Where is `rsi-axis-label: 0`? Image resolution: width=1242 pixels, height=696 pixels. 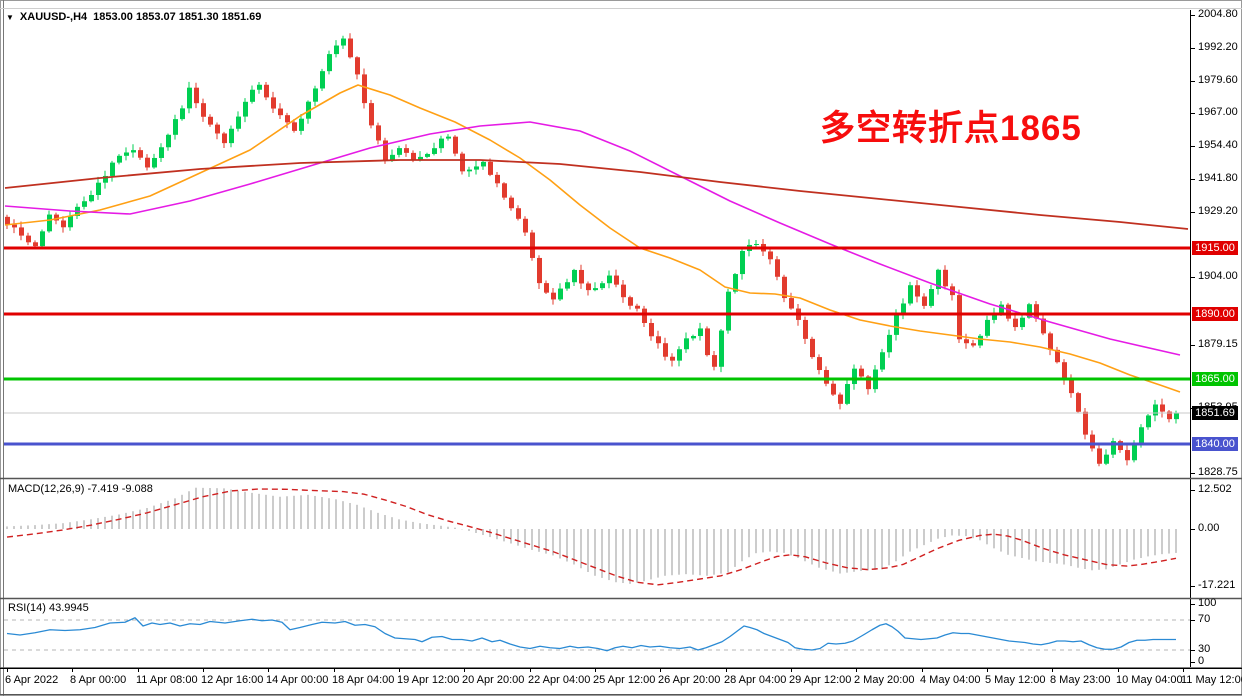 rsi-axis-label: 0 is located at coordinates (1201, 661).